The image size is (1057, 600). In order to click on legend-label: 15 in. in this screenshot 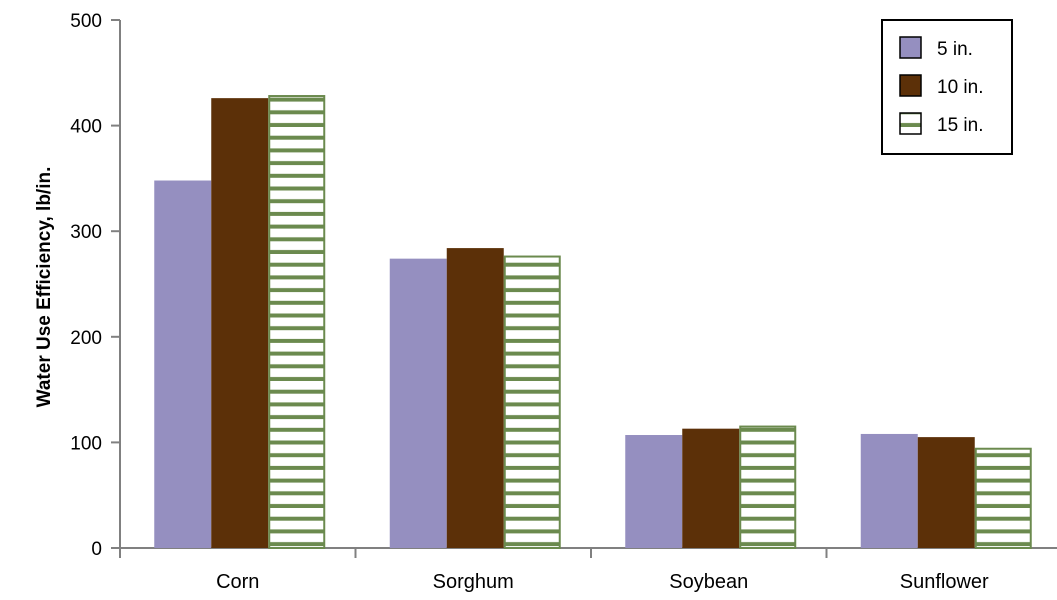, I will do `click(960, 125)`.